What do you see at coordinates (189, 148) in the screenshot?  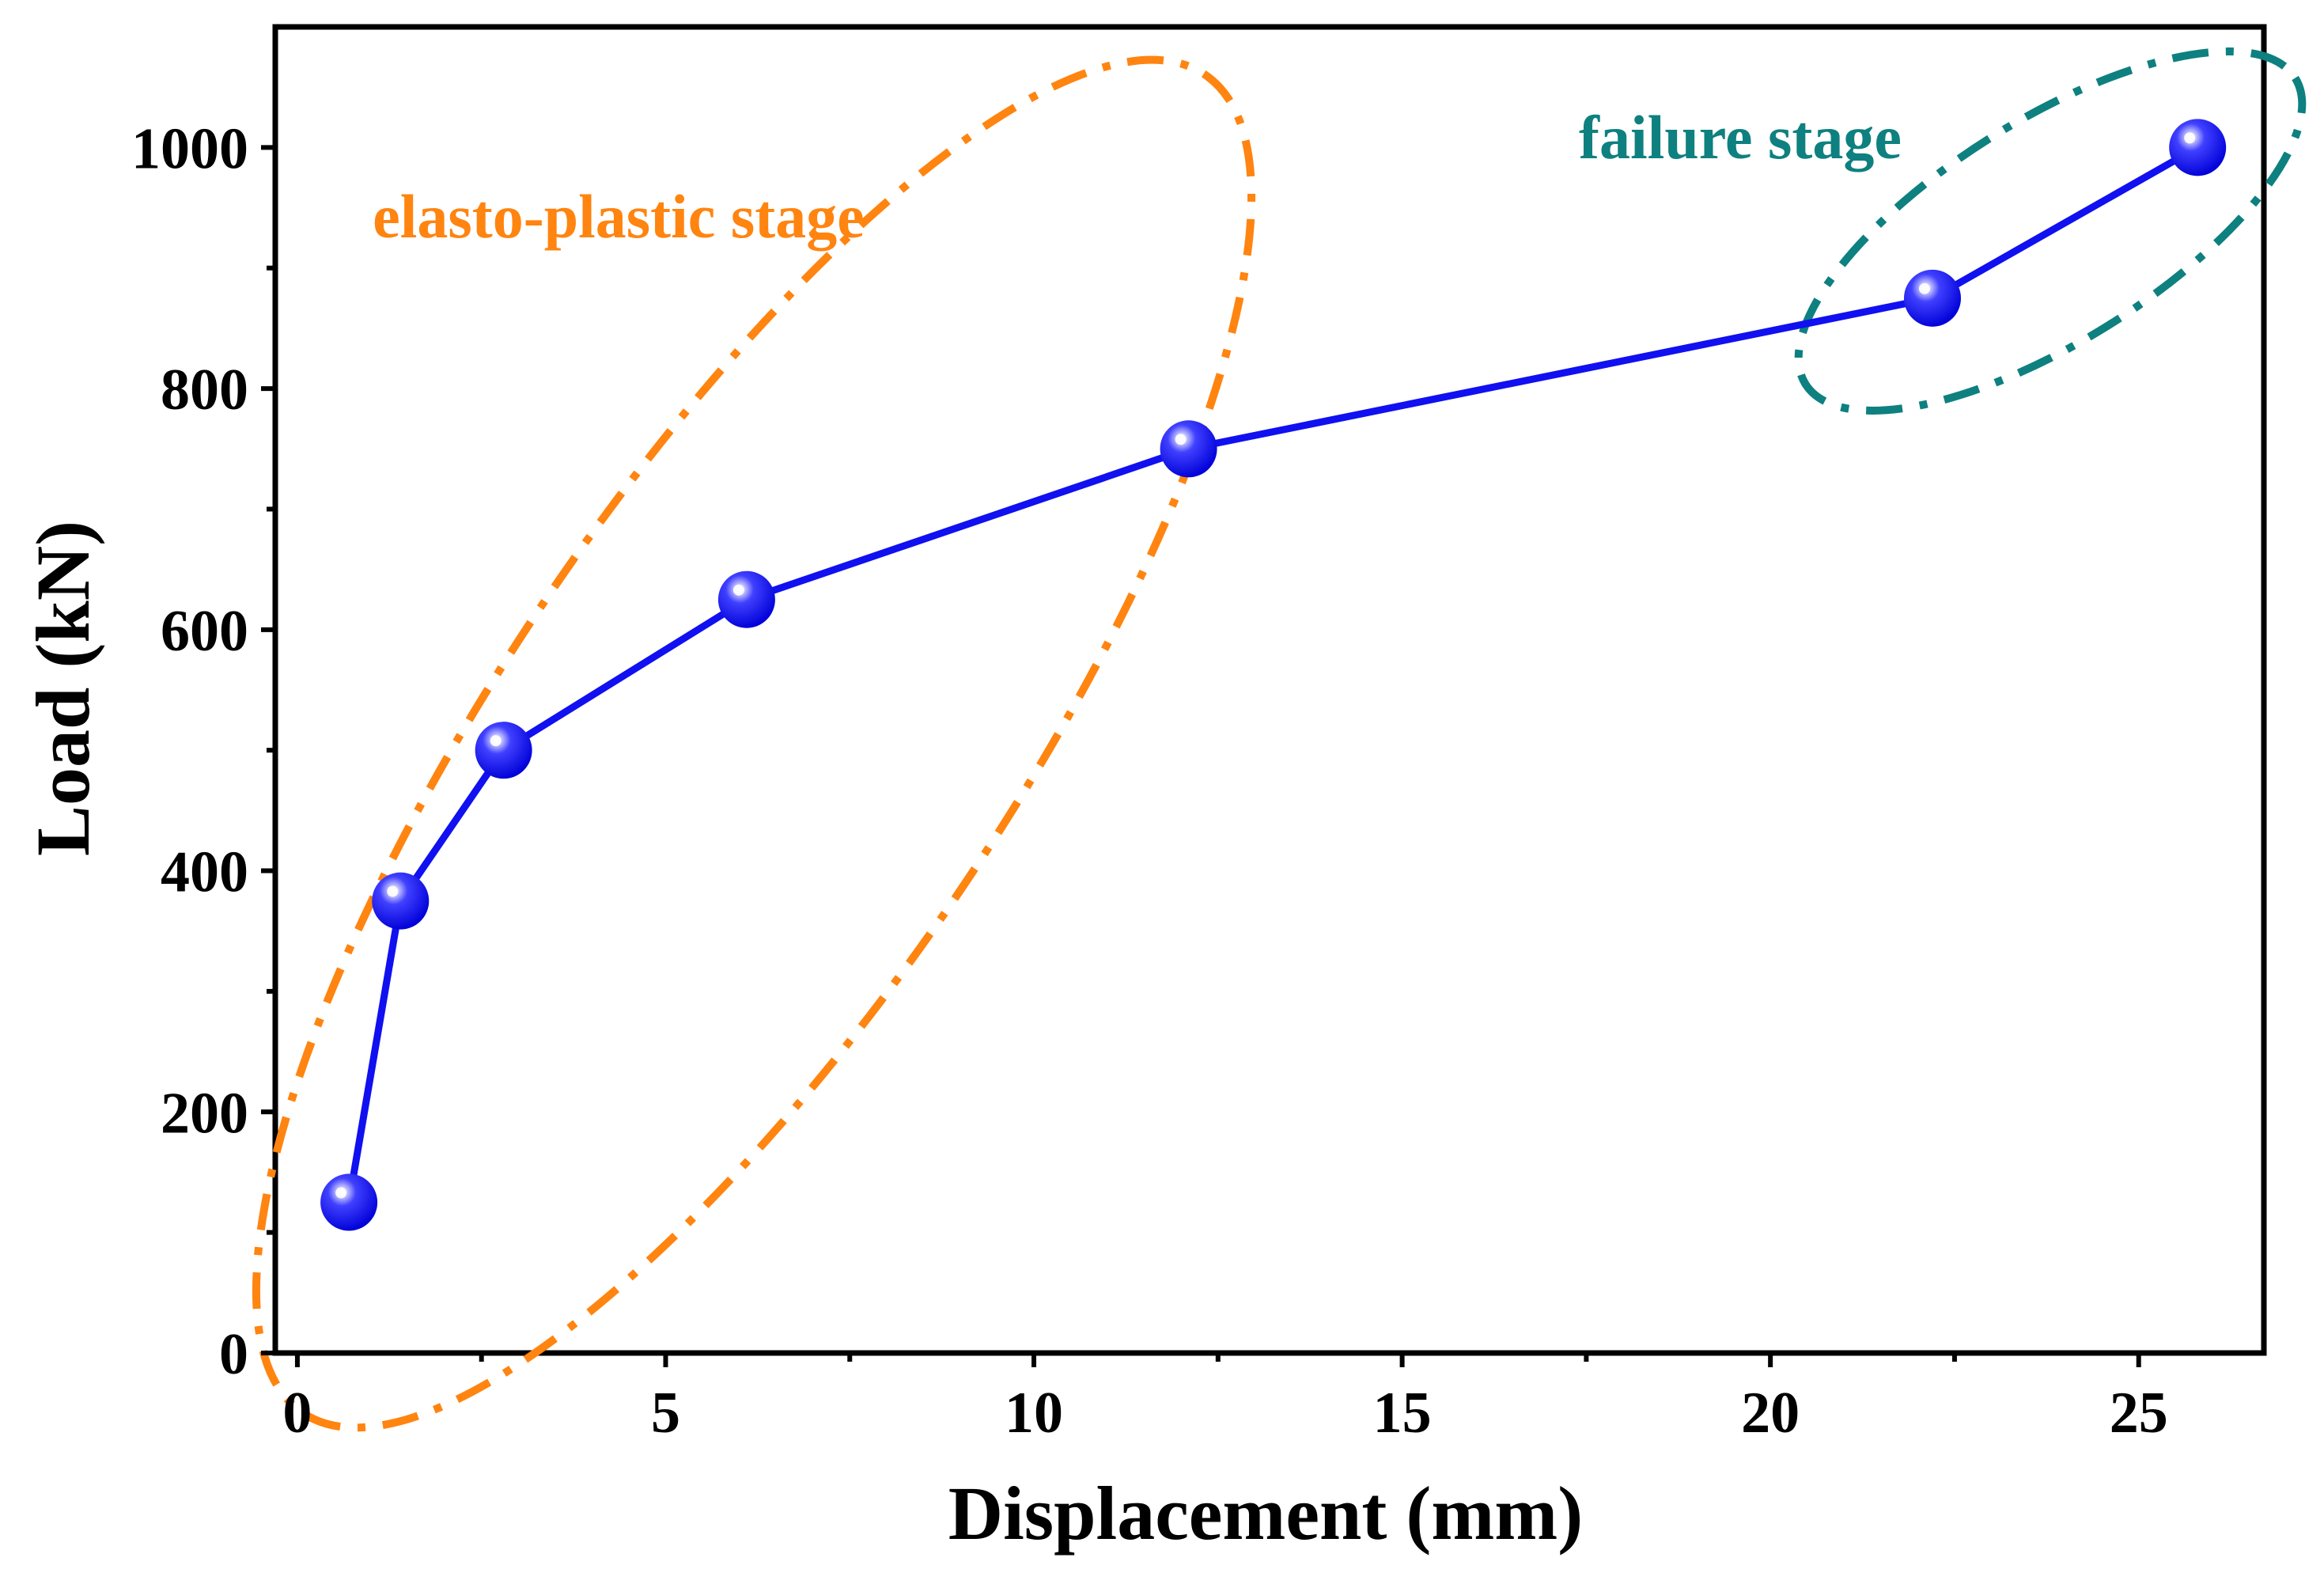 I see `y-tick-label: 1000` at bounding box center [189, 148].